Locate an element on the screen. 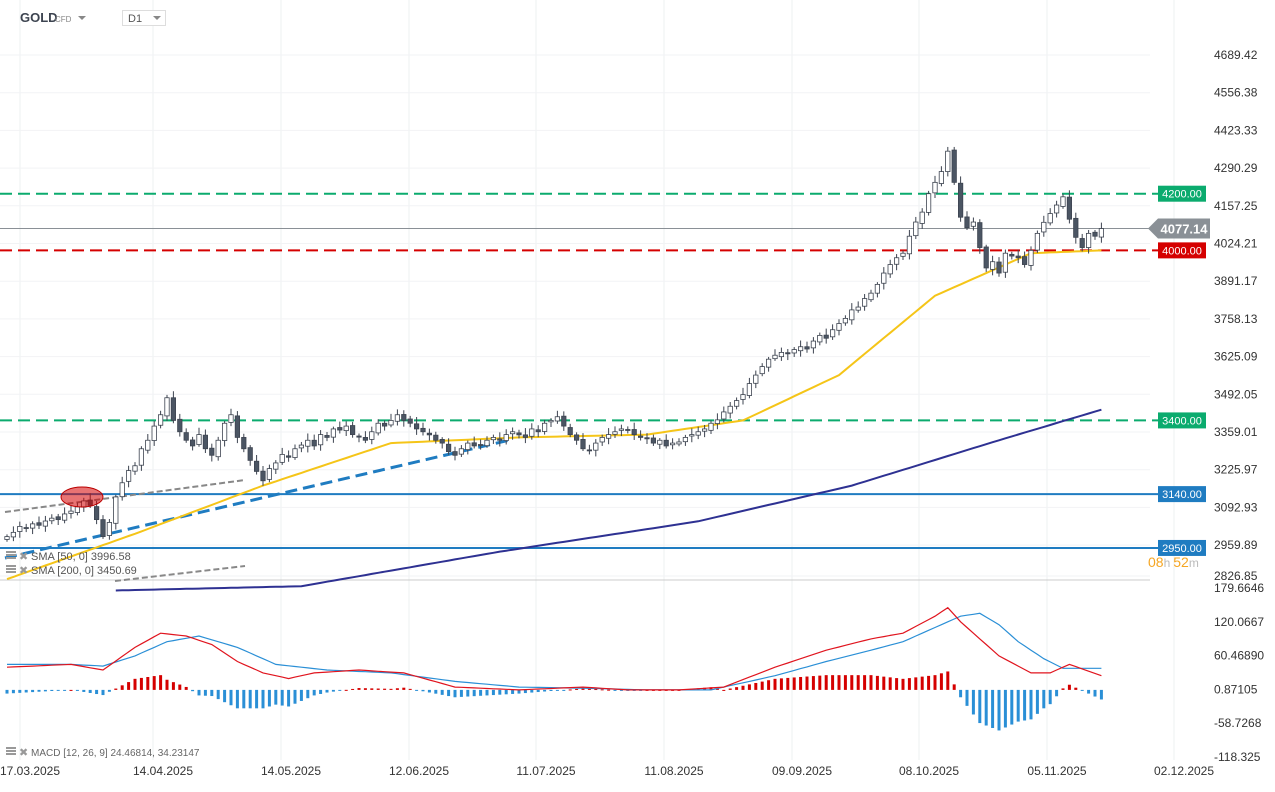 The height and width of the screenshot is (792, 1275). symbol-name: GOLD is located at coordinates (39, 17).